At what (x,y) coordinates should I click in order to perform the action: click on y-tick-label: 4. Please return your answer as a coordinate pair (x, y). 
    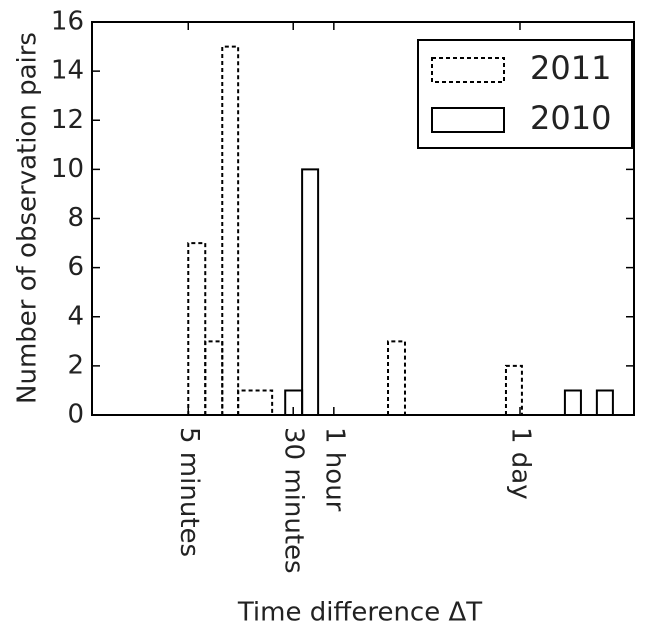
    Looking at the image, I should click on (75, 316).